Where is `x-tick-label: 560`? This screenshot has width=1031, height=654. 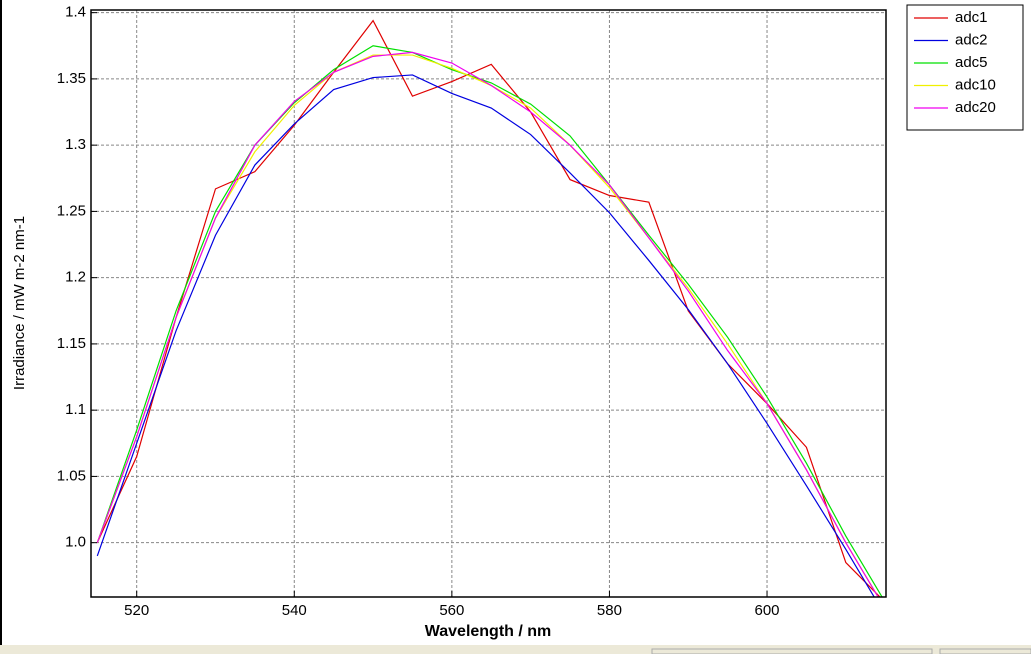 x-tick-label: 560 is located at coordinates (451, 610).